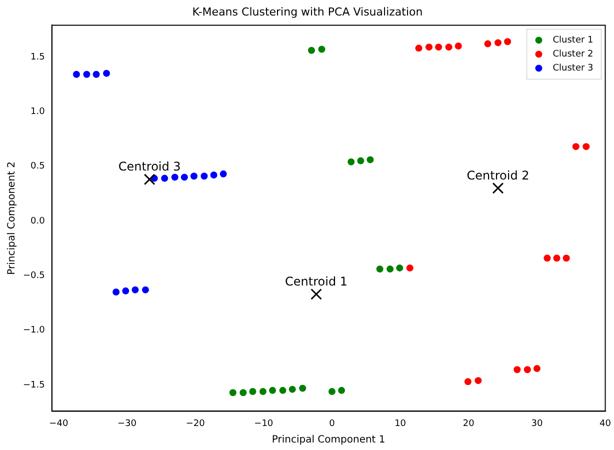  Describe the element at coordinates (573, 55) in the screenshot. I see `legend-label: Cluster 2` at that location.